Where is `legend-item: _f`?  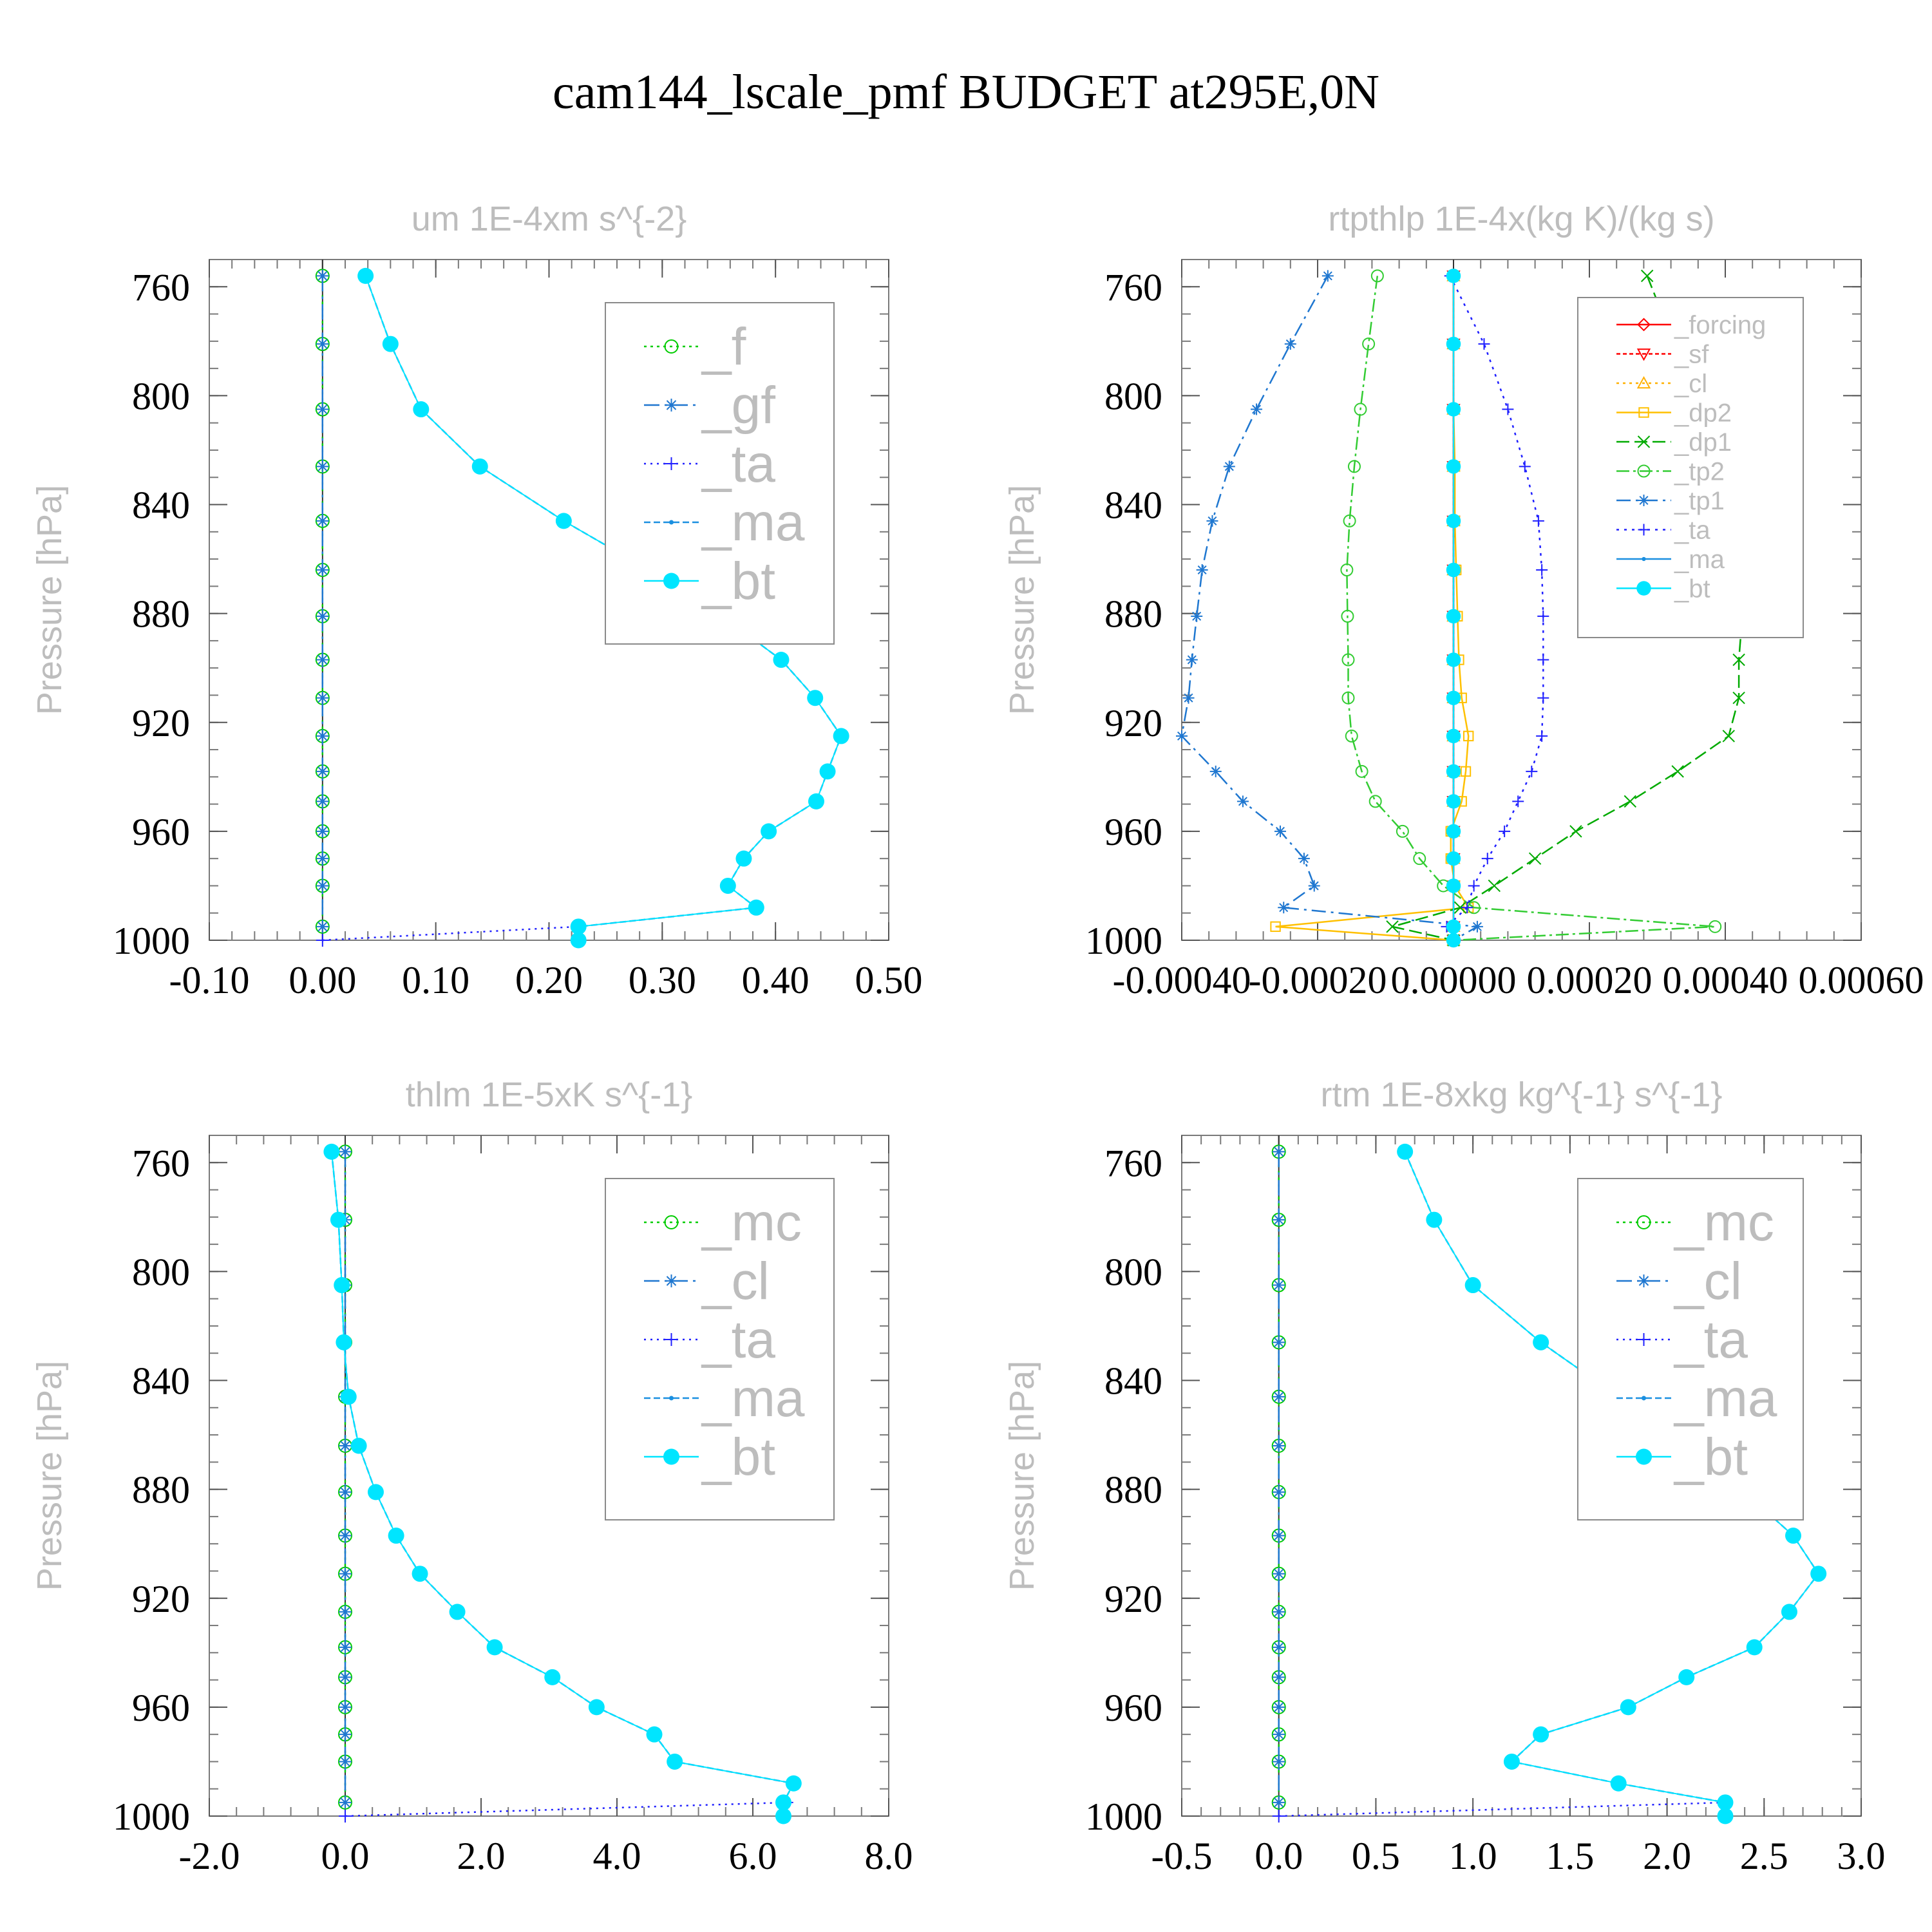
legend-item: _f is located at coordinates (695, 347).